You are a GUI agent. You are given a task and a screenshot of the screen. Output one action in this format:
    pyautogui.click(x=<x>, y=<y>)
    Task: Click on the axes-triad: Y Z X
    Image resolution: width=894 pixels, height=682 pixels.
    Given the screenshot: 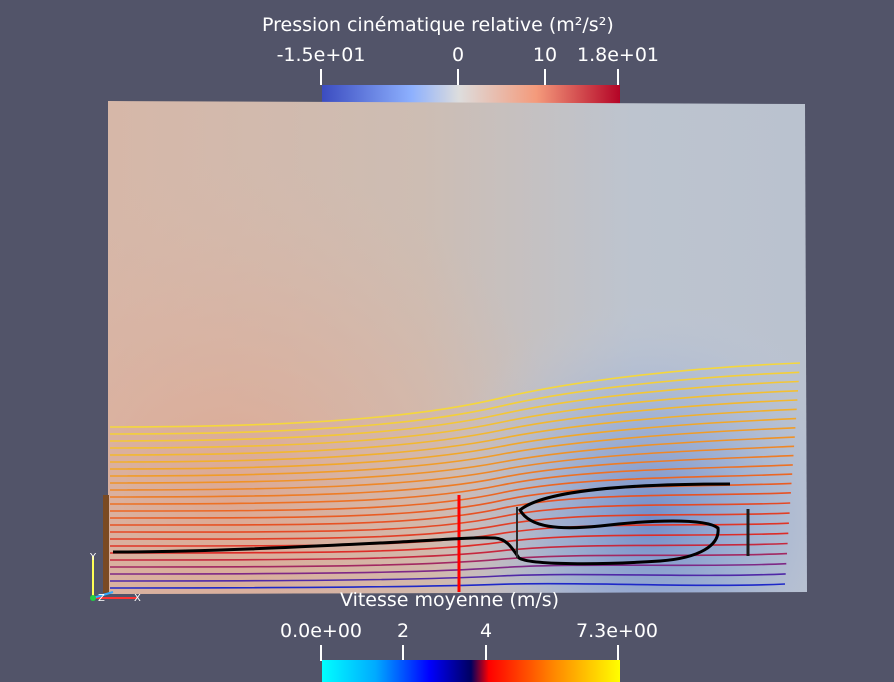 What is the action you would take?
    pyautogui.click(x=115, y=578)
    